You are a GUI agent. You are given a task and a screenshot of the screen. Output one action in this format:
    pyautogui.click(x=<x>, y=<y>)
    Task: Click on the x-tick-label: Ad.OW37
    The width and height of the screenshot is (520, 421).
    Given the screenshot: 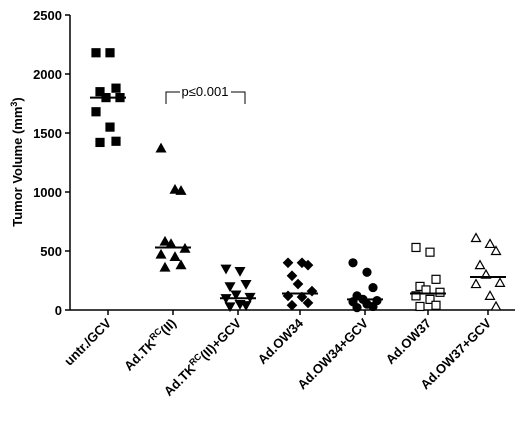 What is the action you would take?
    pyautogui.click(x=408, y=341)
    